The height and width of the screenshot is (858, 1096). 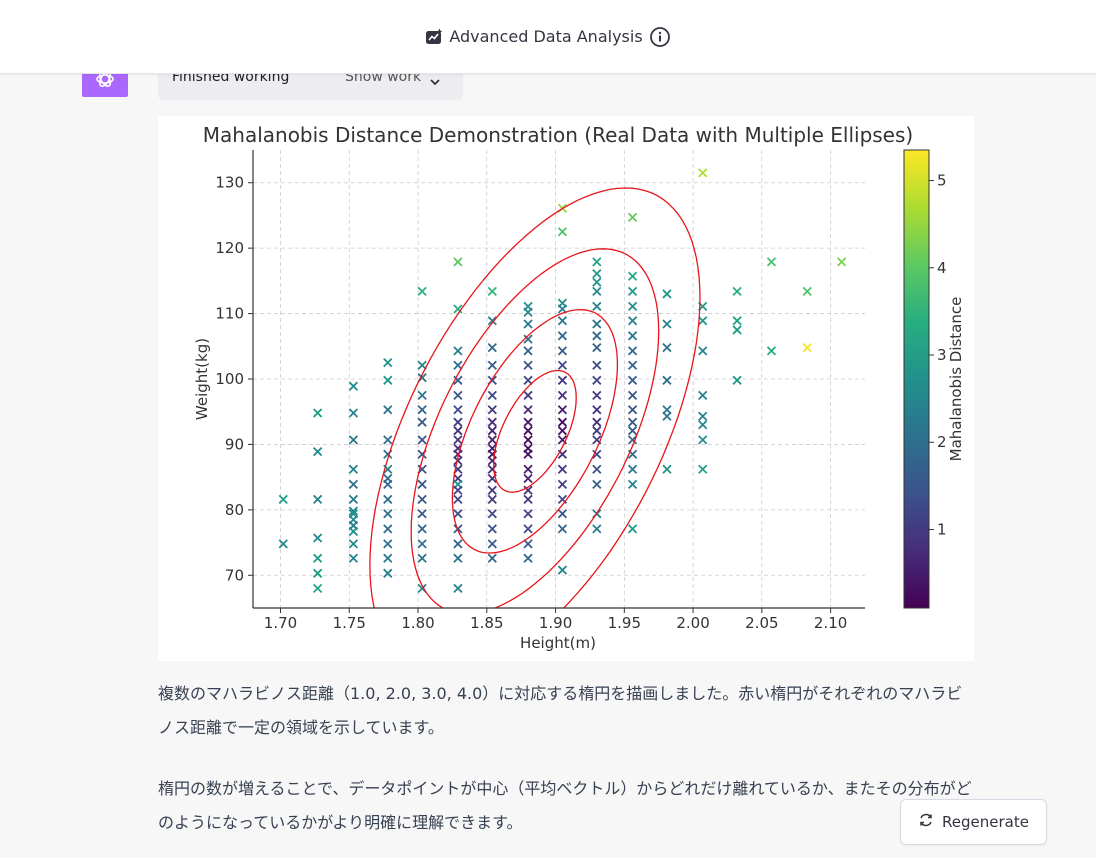 What do you see at coordinates (916, 379) in the screenshot?
I see `colorbar` at bounding box center [916, 379].